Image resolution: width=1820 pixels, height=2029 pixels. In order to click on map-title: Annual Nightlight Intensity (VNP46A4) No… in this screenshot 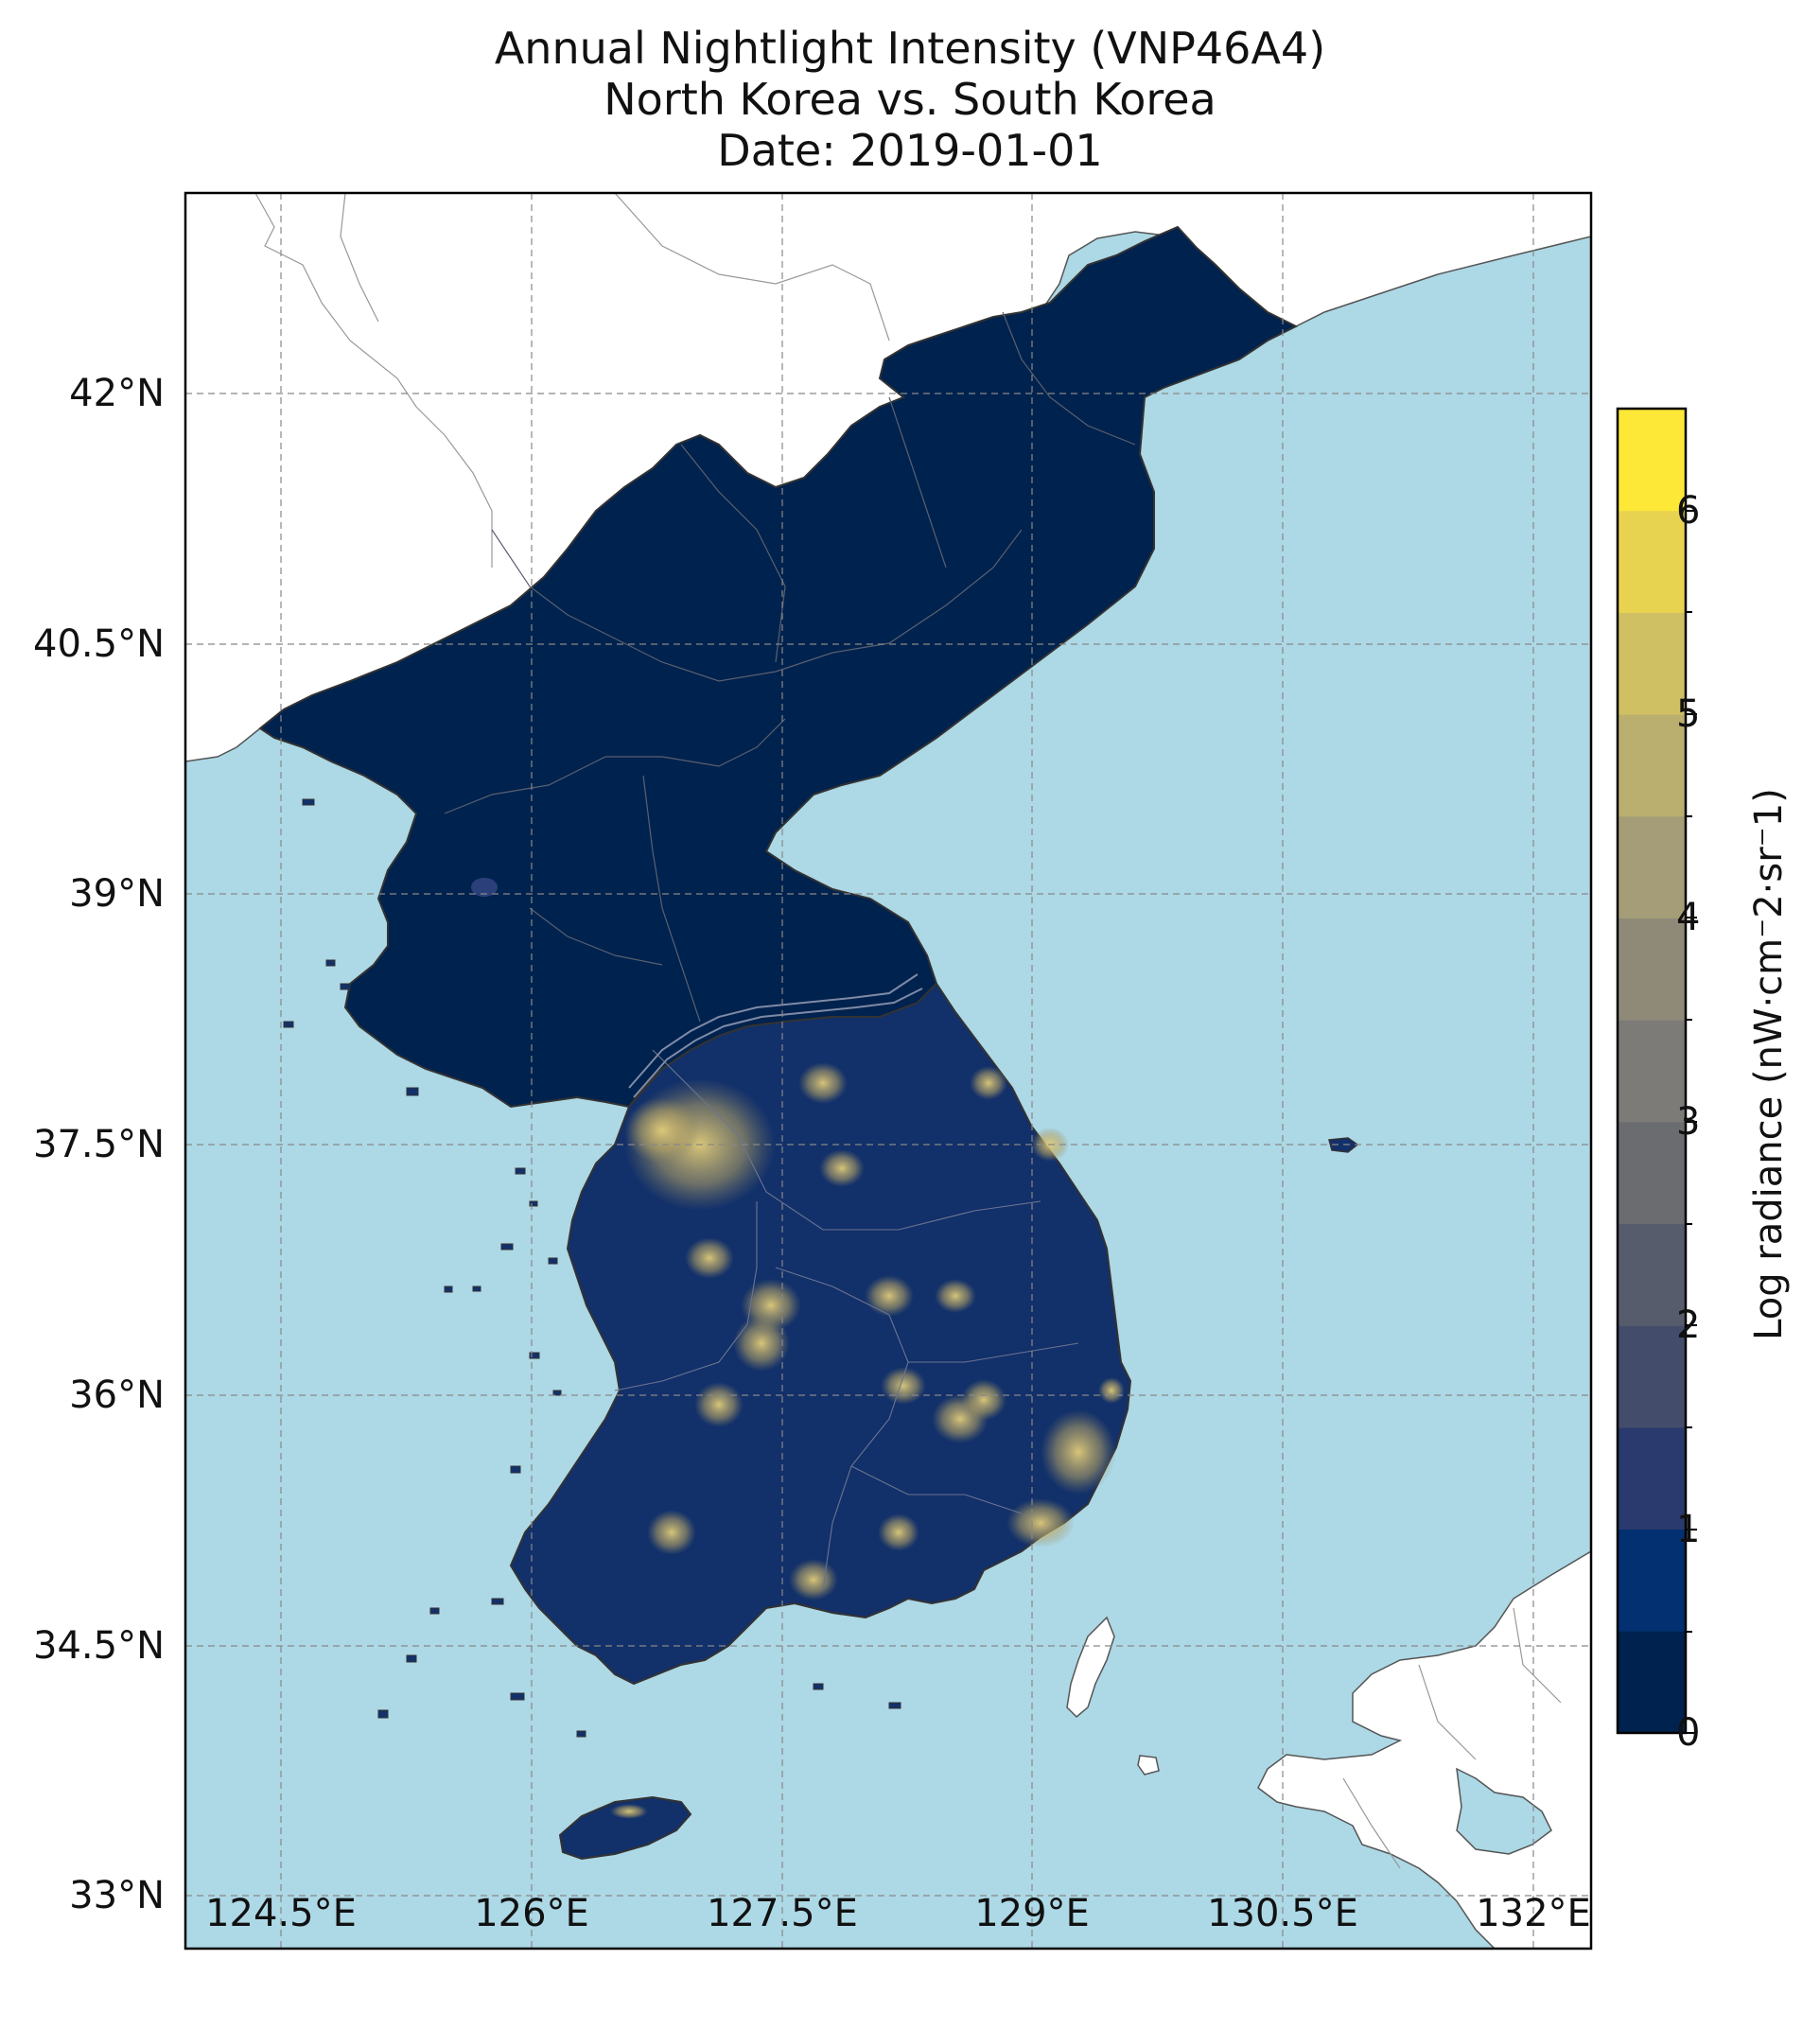, I will do `click(910, 99)`.